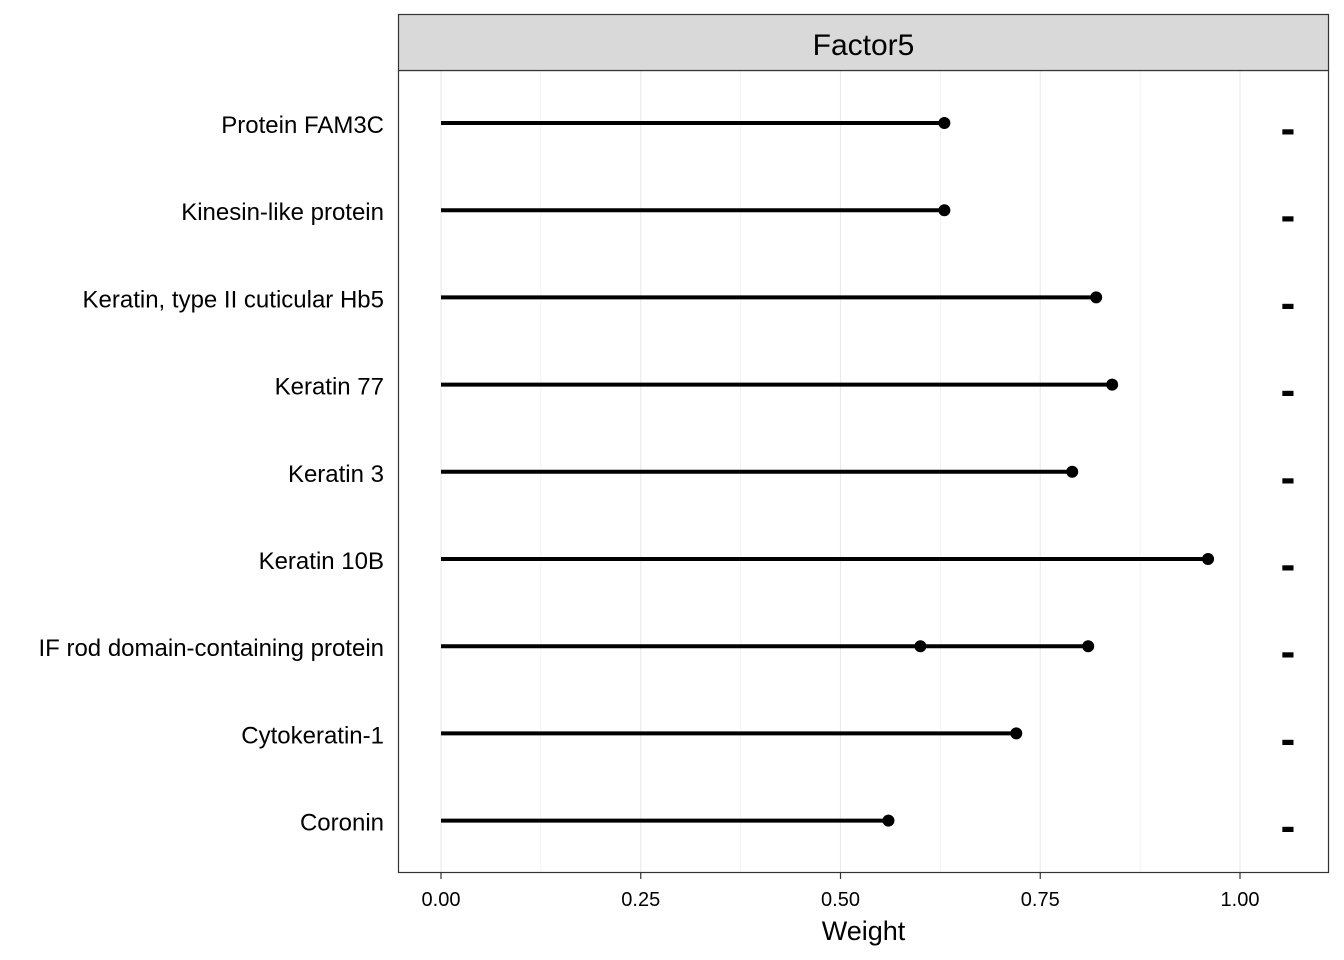 The image size is (1344, 960). What do you see at coordinates (211, 648) in the screenshot?
I see `y-tick-label: IF rod domain-containing protein` at bounding box center [211, 648].